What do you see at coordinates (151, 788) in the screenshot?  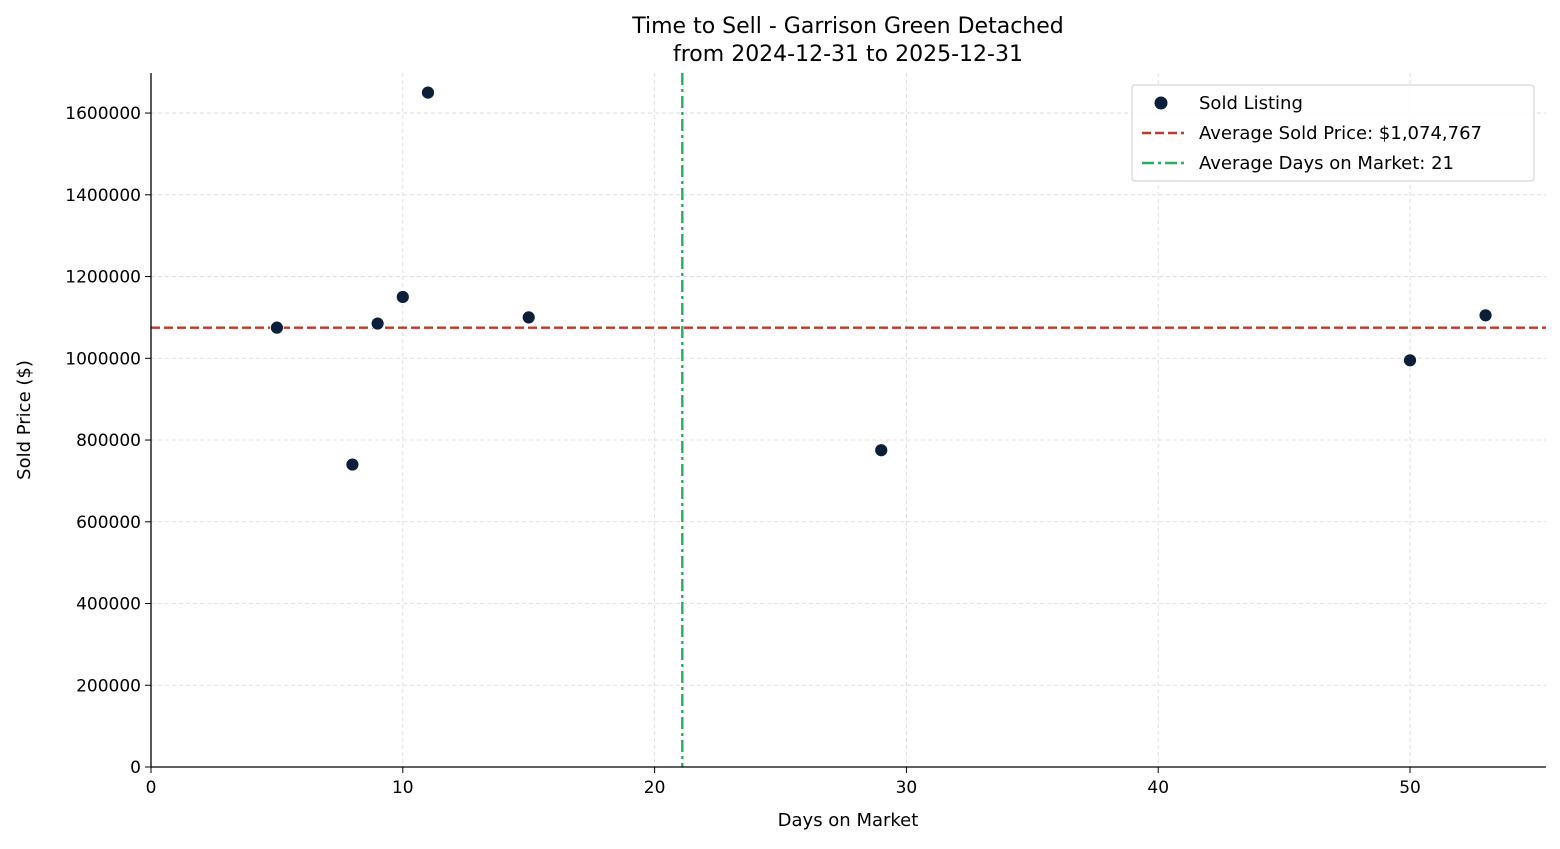 I see `x-tick-label: 0` at bounding box center [151, 788].